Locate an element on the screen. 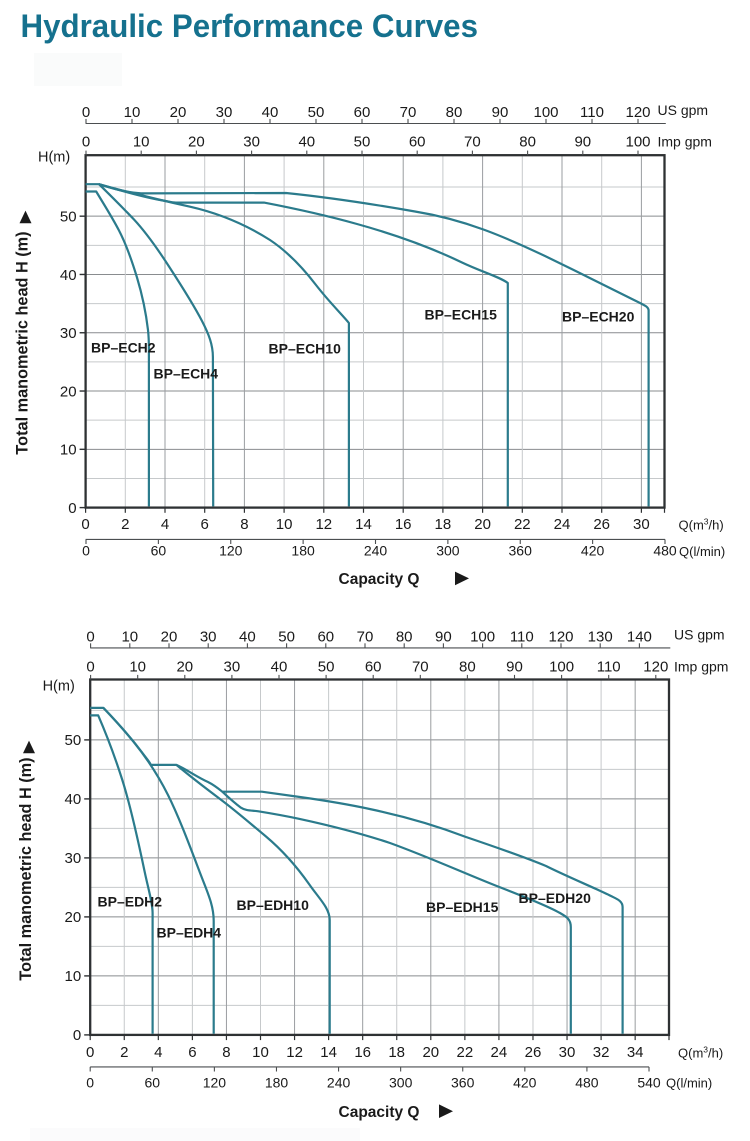 The width and height of the screenshot is (750, 1141). svg-text: 110 is located at coordinates (592, 112).